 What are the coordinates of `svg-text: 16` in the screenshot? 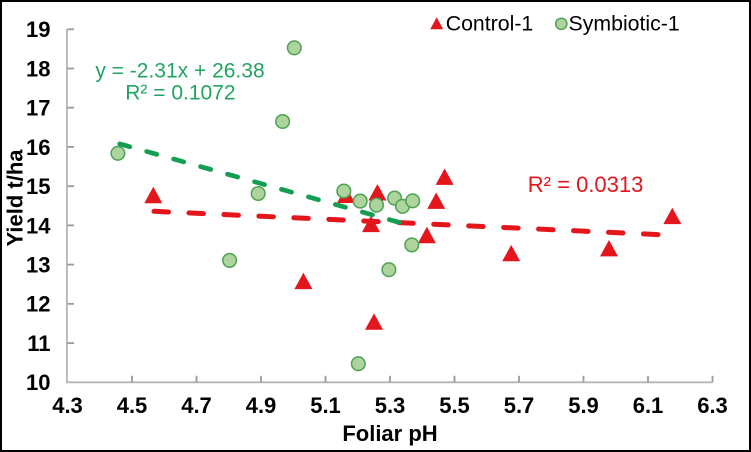 It's located at (38, 147).